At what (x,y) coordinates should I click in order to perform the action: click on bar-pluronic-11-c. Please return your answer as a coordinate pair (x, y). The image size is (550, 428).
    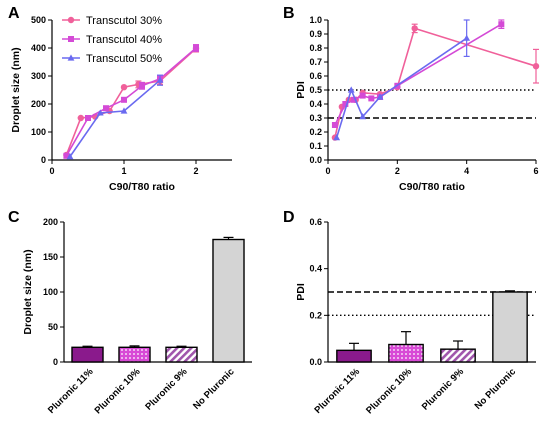
    Looking at the image, I should click on (87, 354).